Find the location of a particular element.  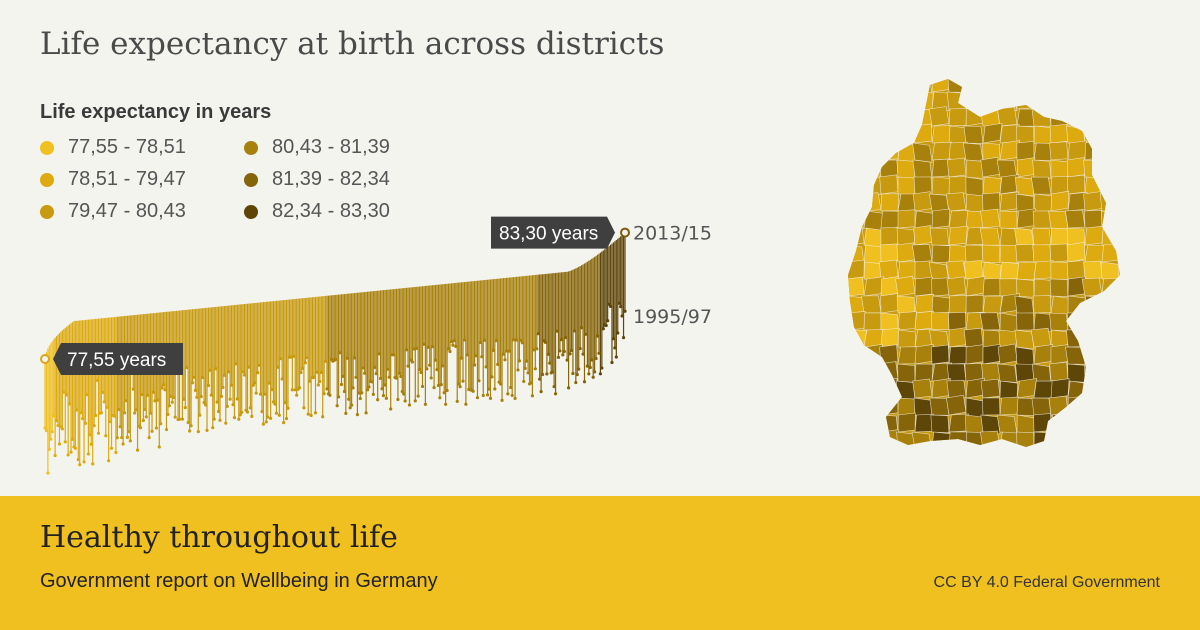

legend-item: 78,51 - 79,47 is located at coordinates (113, 179).